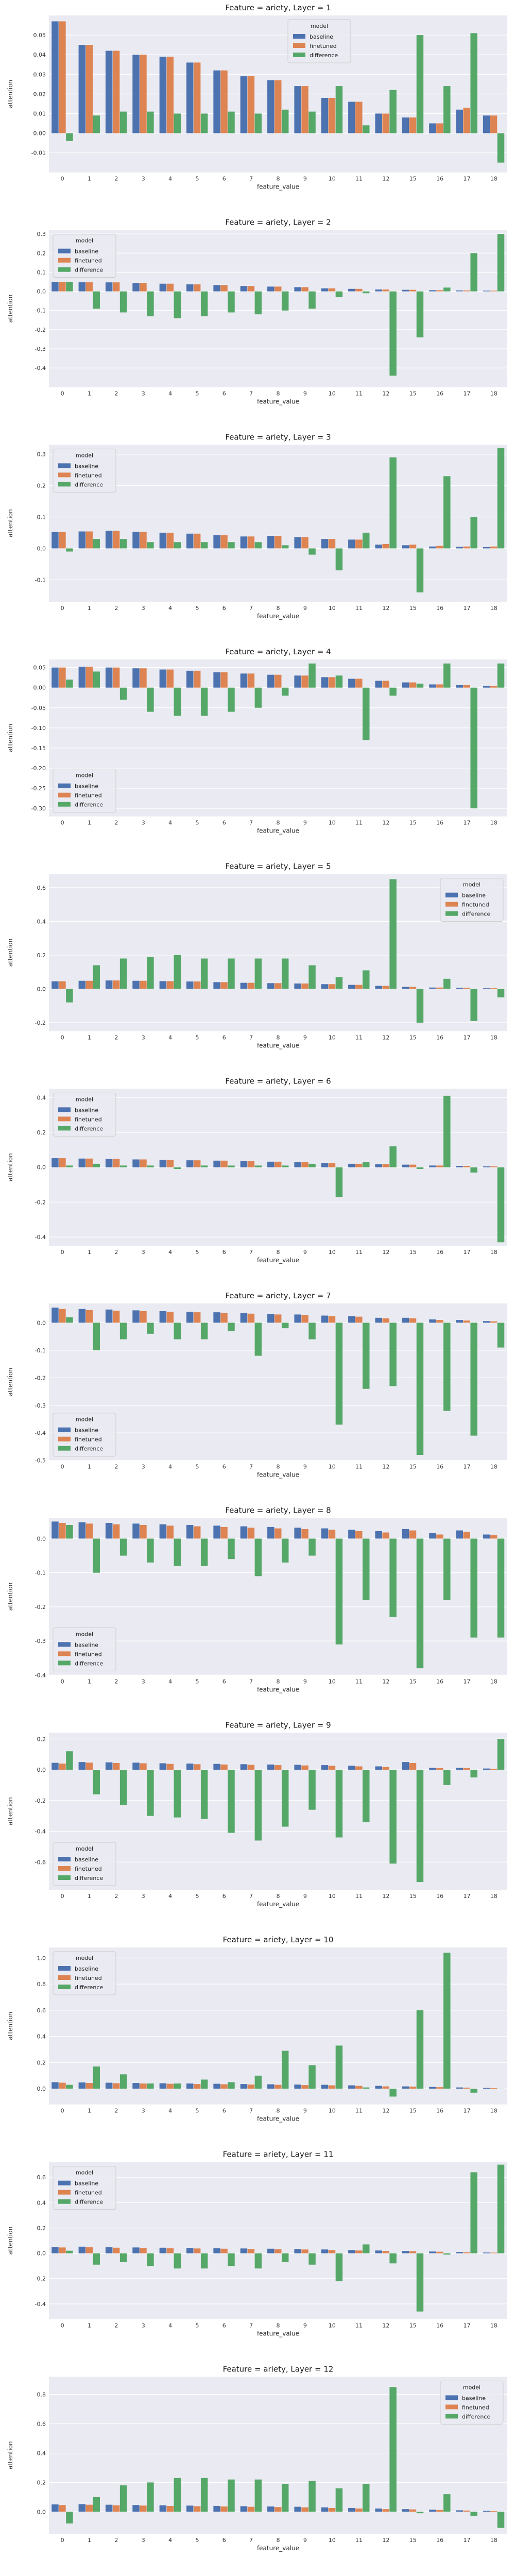 This screenshot has width=515, height=2576. Describe the element at coordinates (41, 2304) in the screenshot. I see `y-tick-label: -0.4` at that location.